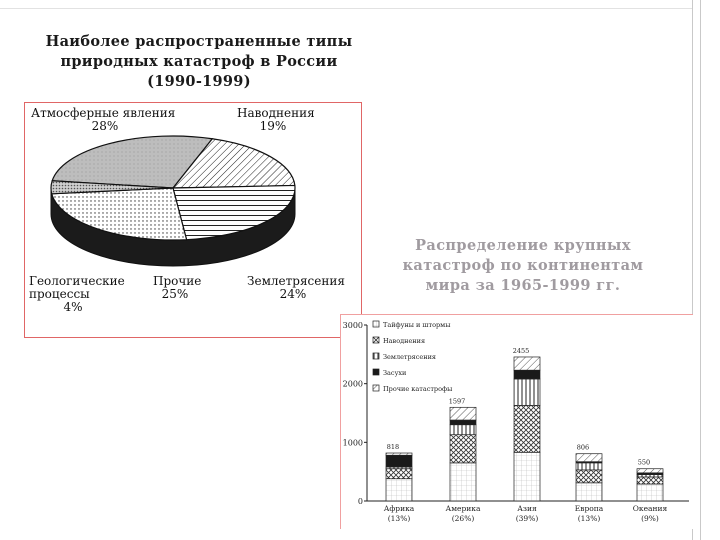  Describe the element at coordinates (644, 463) in the screenshot. I see `bar-total-label: 550` at that location.